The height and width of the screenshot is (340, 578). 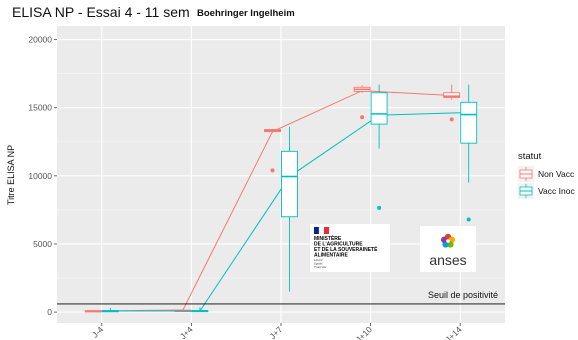 I want to click on x-axis-ticks: J-4 J+4 J+7 J+10 J+14, so click(x=277, y=331).